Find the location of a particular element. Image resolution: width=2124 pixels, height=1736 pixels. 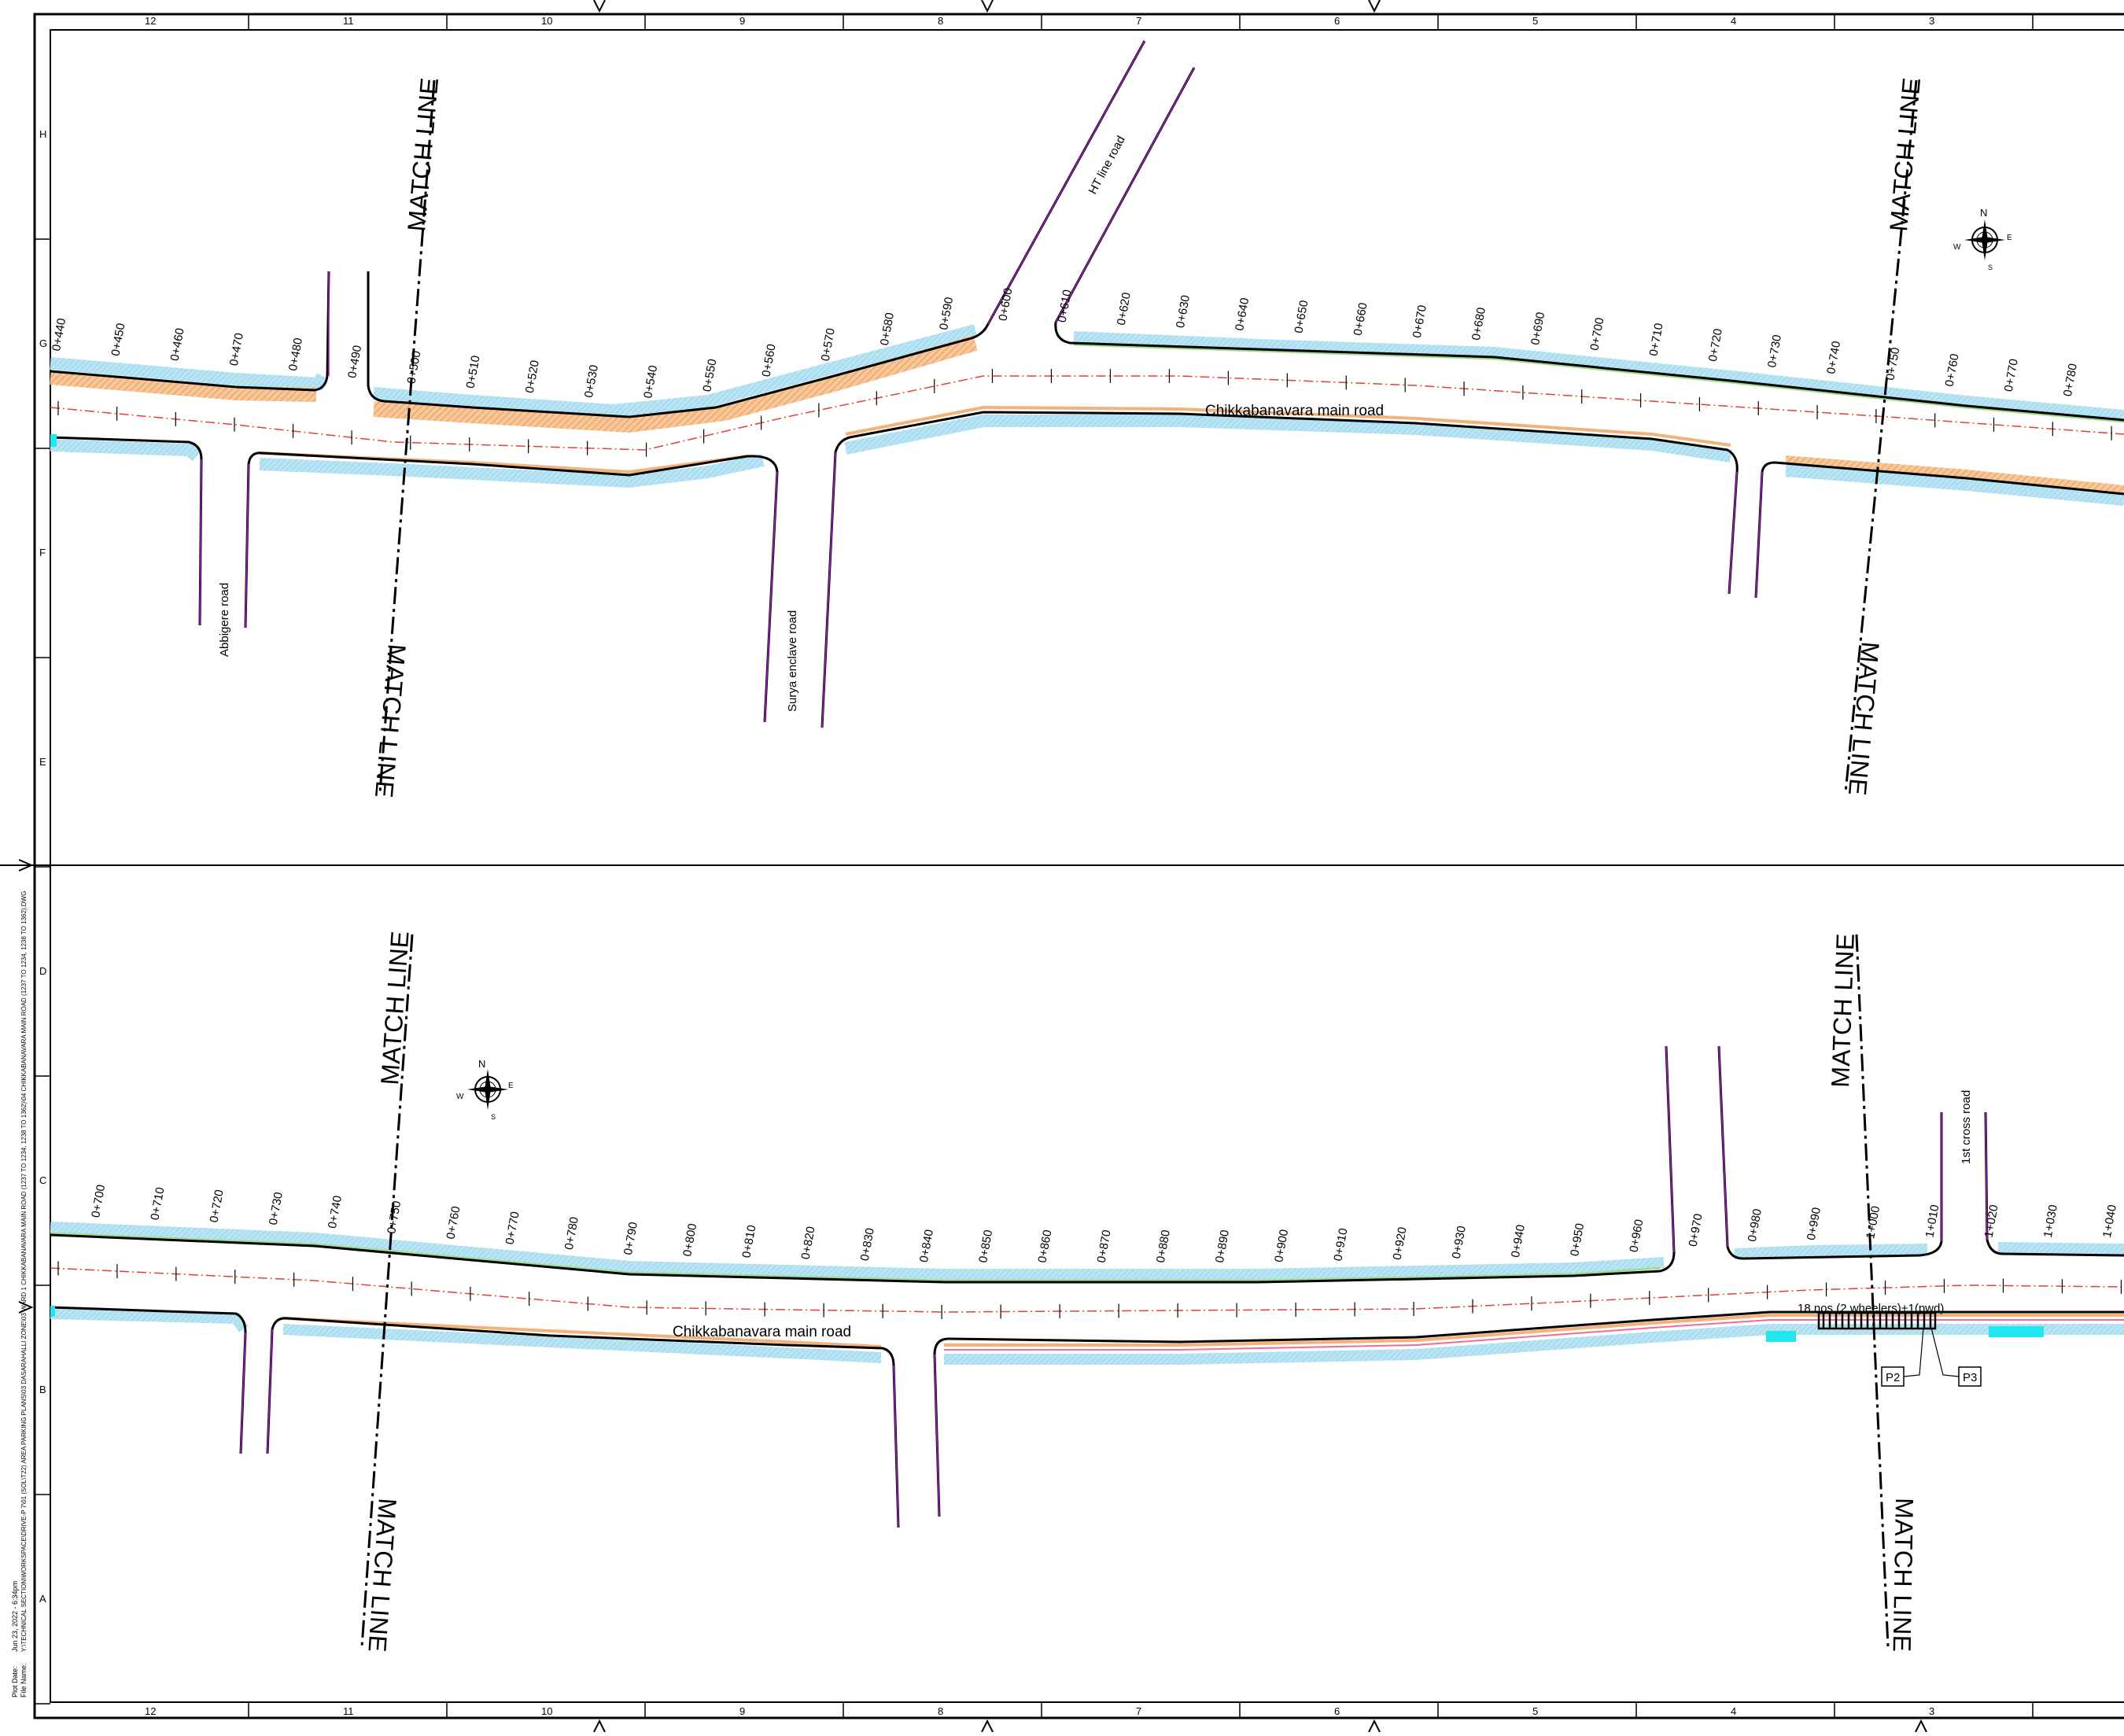

tag-p3-label: P3 is located at coordinates (1970, 1377).